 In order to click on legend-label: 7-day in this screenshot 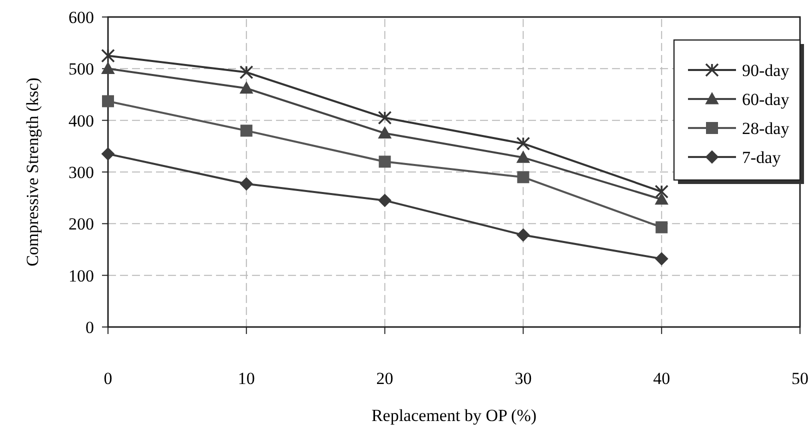, I will do `click(762, 157)`.